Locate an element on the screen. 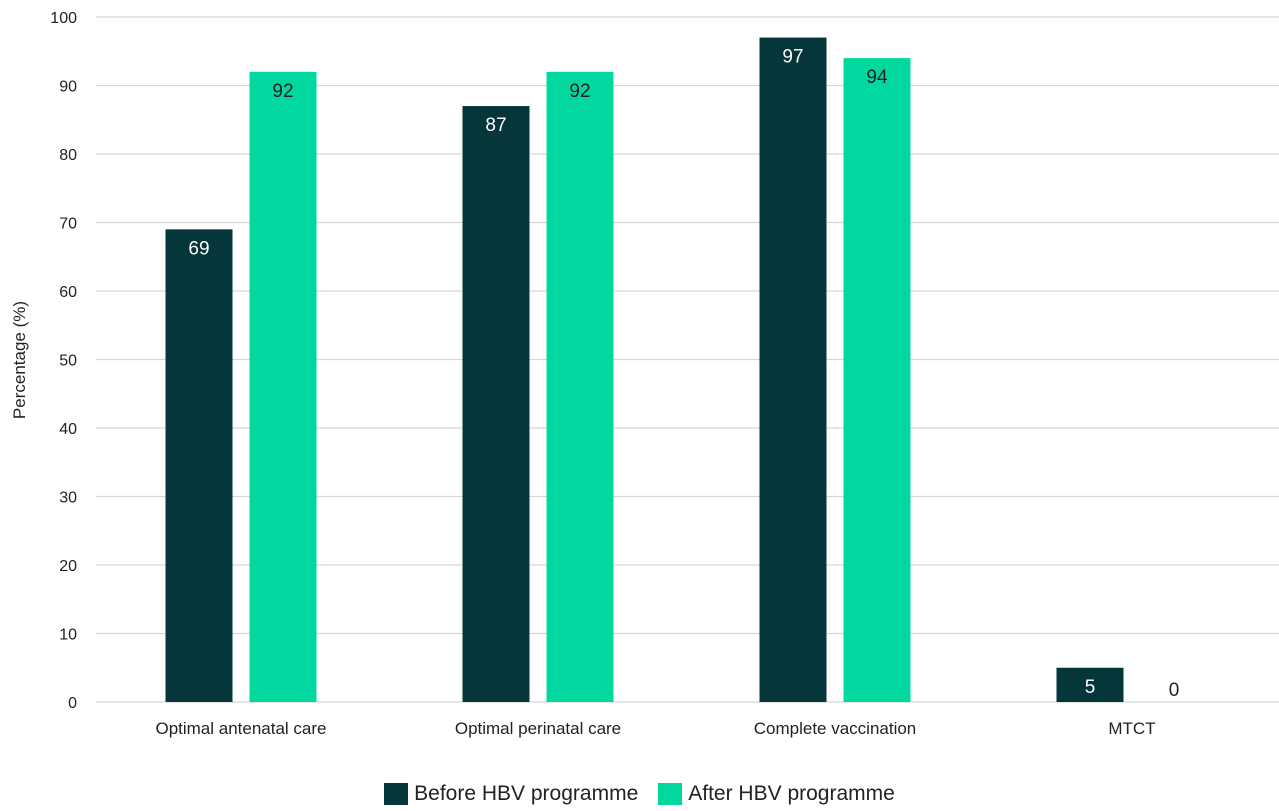  y-tick-label: 100 is located at coordinates (63, 18).